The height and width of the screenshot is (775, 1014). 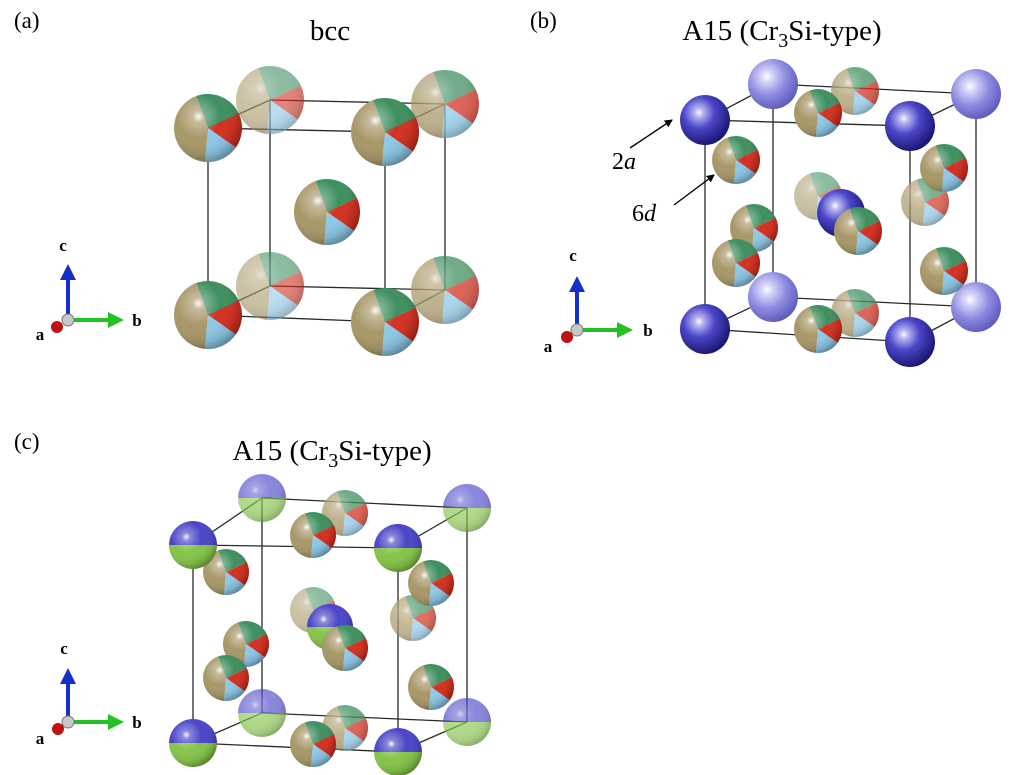 I want to click on panel-c-title: A15 (Cr3Si-type), so click(x=331, y=453).